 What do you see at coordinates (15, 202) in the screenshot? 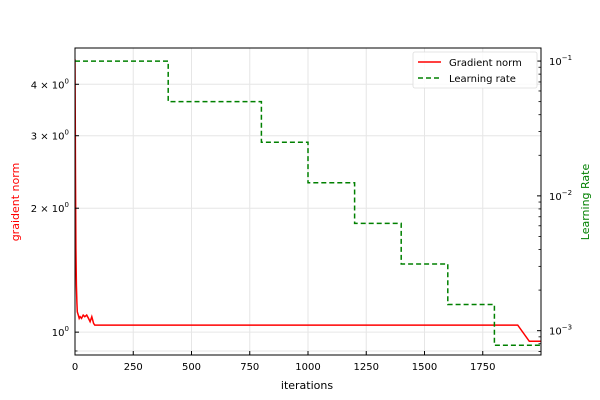
I see `y-axis-left-label: graident norm` at bounding box center [15, 202].